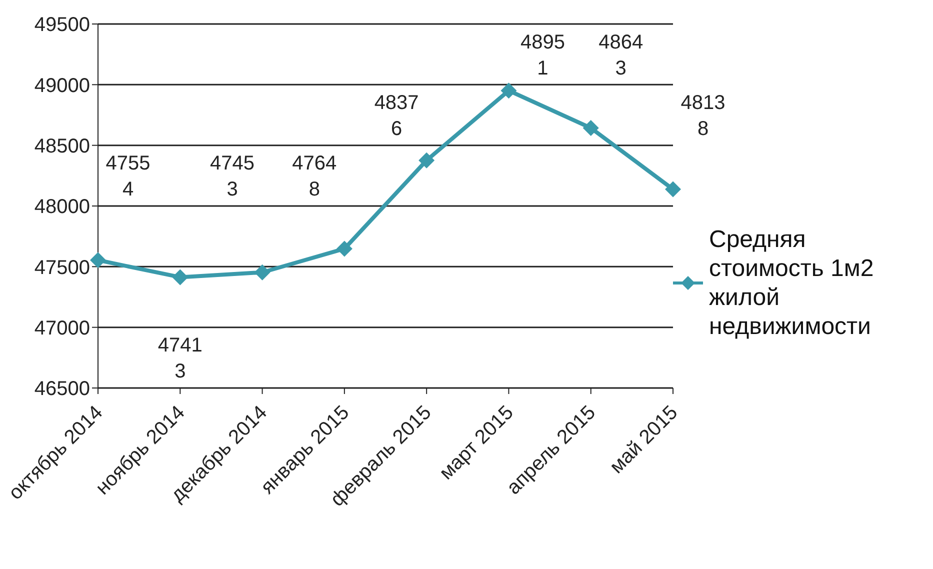 This screenshot has width=933, height=569. I want to click on data-label: 4837 6, so click(396, 116).